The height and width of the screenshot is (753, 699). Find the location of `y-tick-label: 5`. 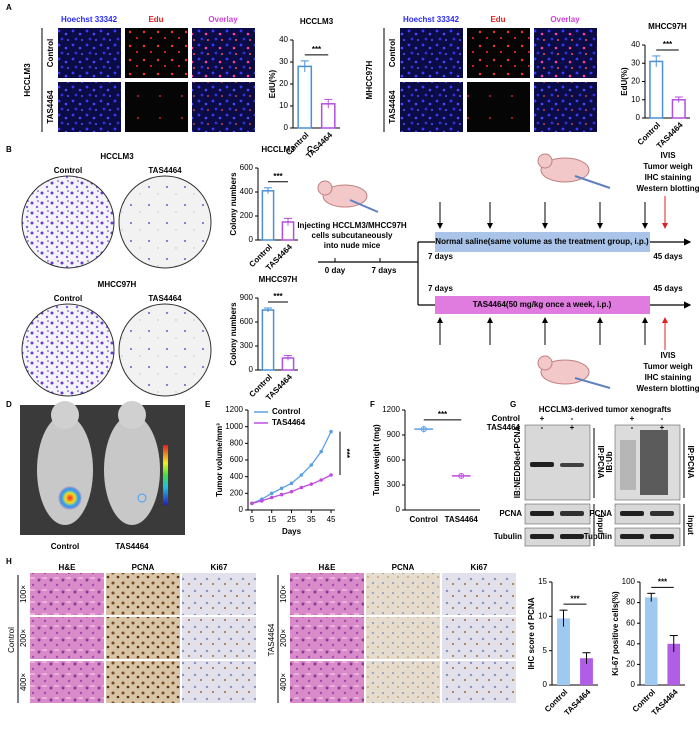

y-tick-label: 5 is located at coordinates (545, 650).